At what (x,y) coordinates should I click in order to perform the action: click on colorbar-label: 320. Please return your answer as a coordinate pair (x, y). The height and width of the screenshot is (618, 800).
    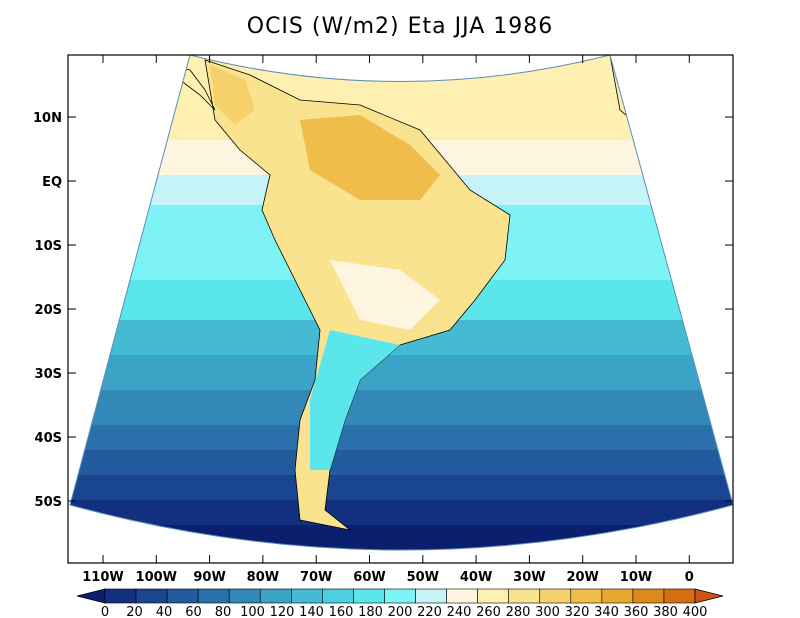
    Looking at the image, I should click on (577, 611).